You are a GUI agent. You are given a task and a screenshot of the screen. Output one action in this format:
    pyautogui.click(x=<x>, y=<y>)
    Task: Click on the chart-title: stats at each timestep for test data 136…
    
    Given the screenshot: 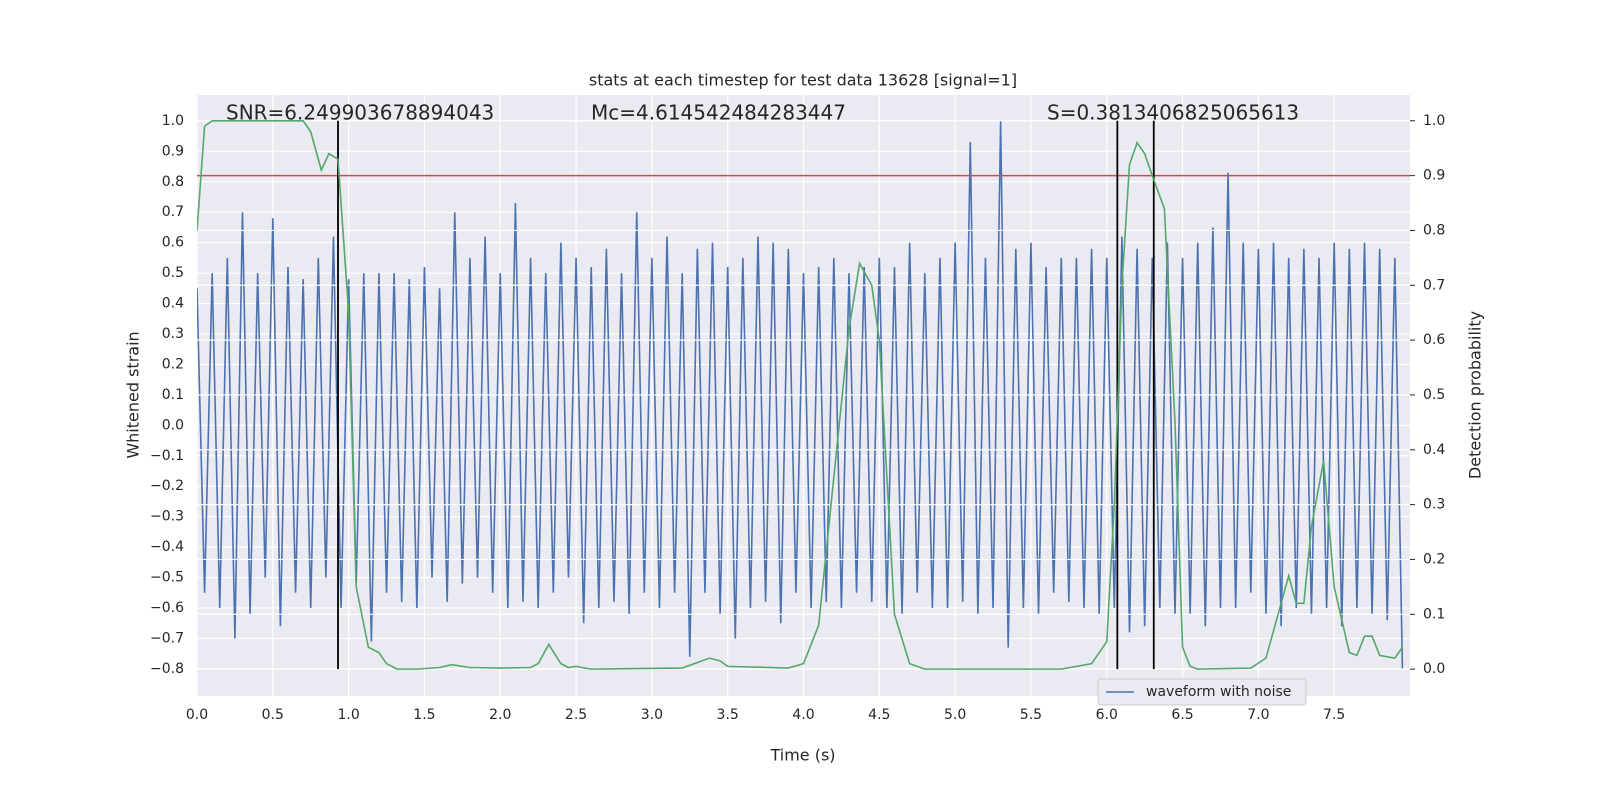 What is the action you would take?
    pyautogui.click(x=803, y=80)
    